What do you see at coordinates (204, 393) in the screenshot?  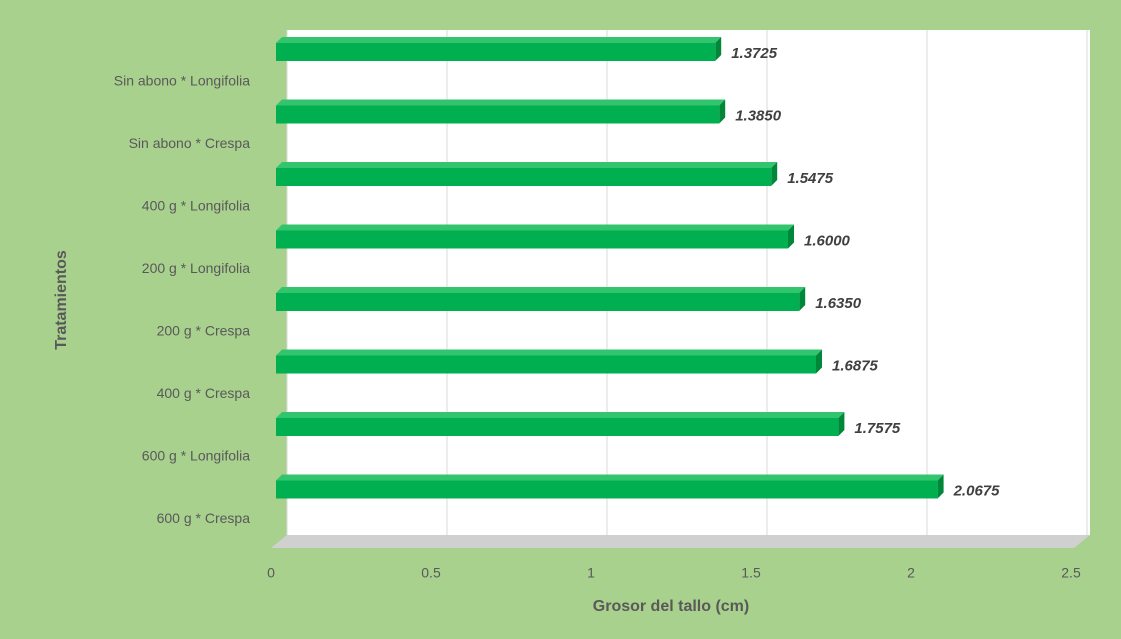 I see `y-tick-label: 400 g * Crespa` at bounding box center [204, 393].